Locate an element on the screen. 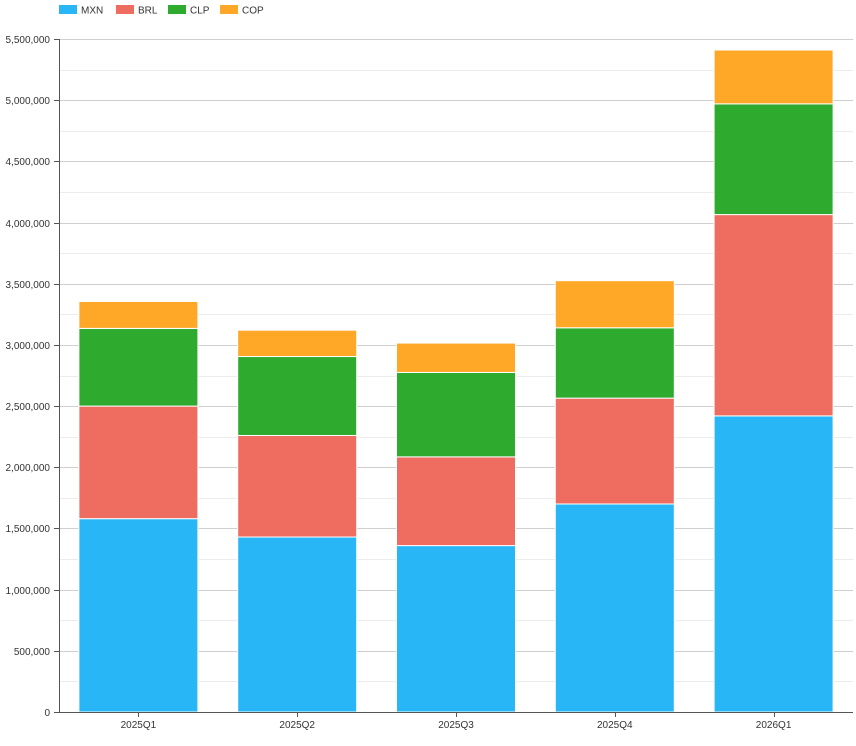  y-tick-label: 5,500,000 is located at coordinates (28, 40).